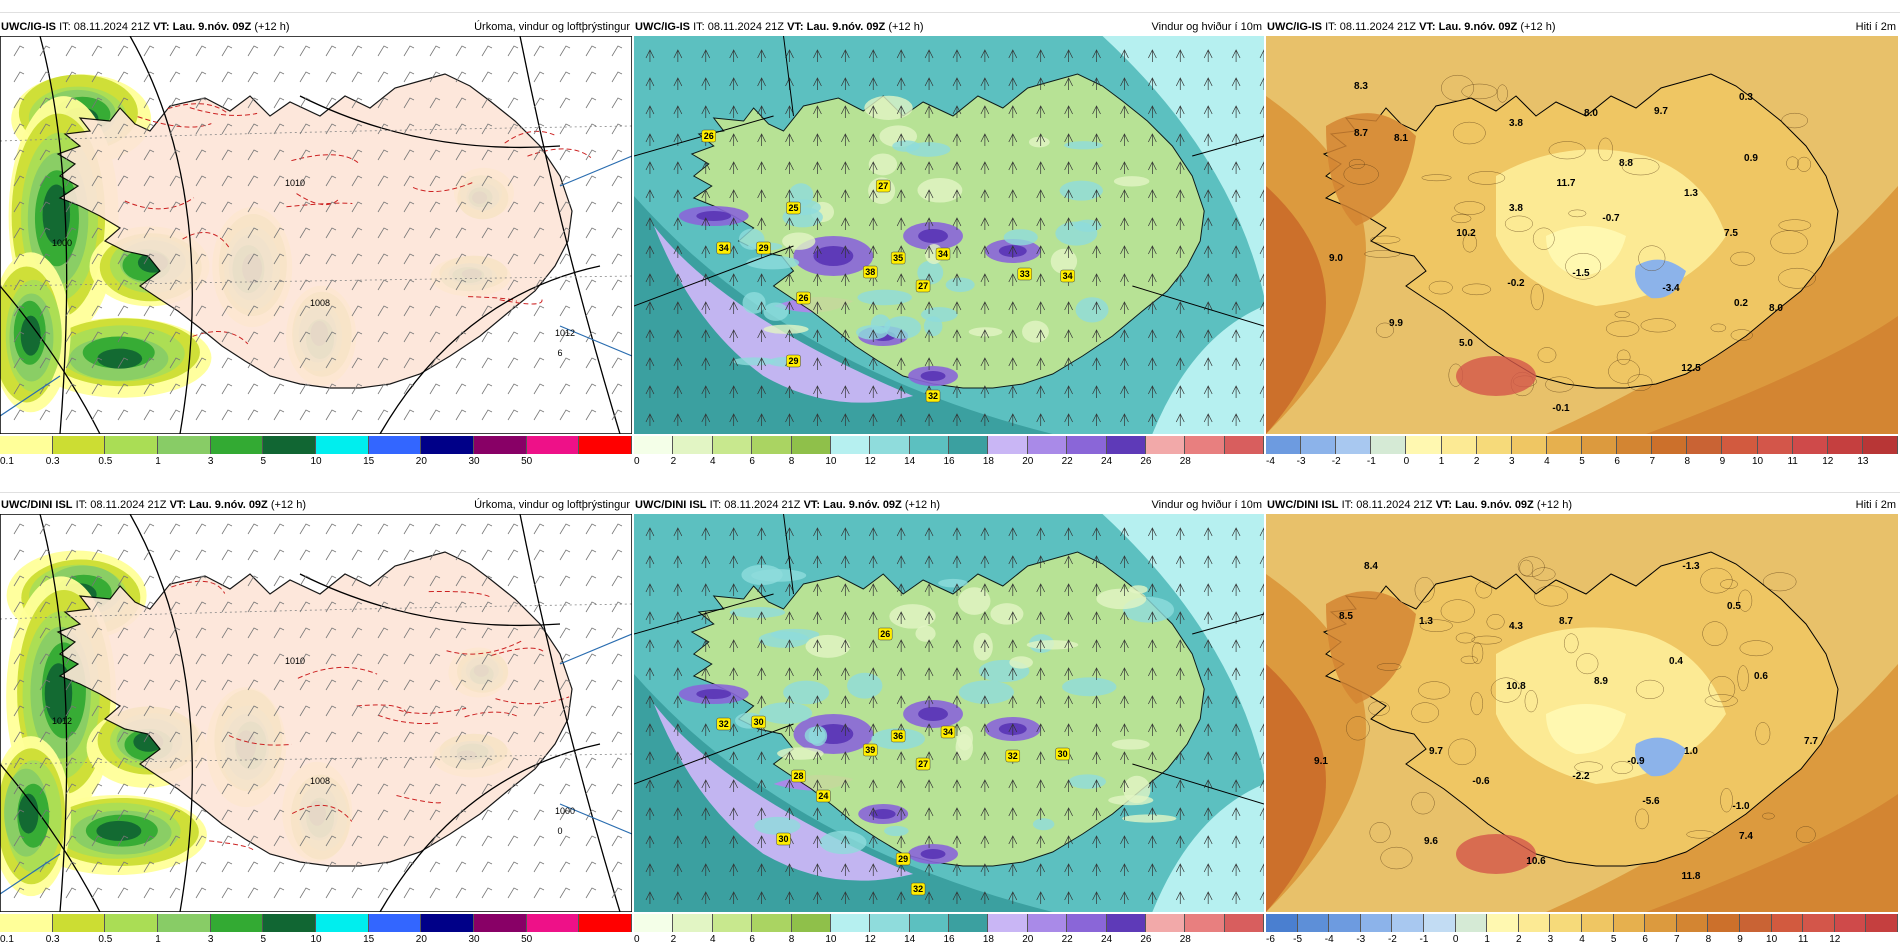 The height and width of the screenshot is (950, 1900). I want to click on colorbar-tick: 2, so click(1476, 461).